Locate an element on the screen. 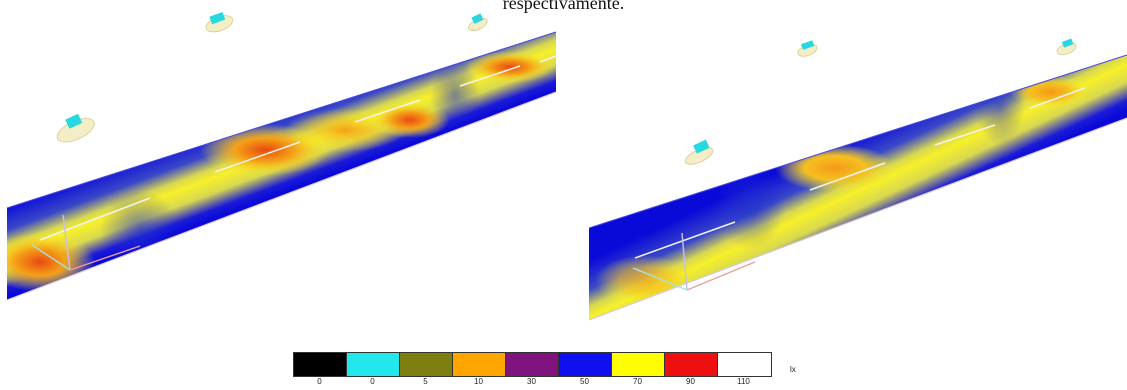 This screenshot has width=1127, height=390. legend-tick-label: 10 is located at coordinates (478, 381).